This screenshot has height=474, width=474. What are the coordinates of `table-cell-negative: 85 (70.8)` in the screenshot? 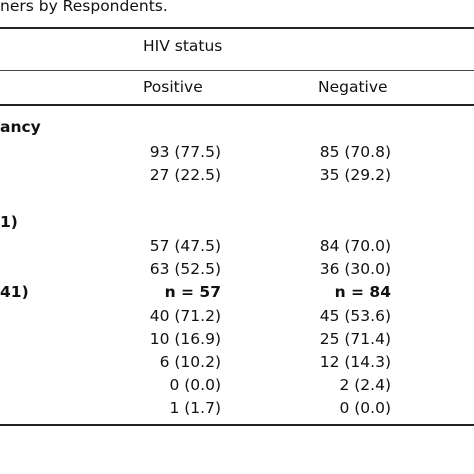 It's located at (355, 152).